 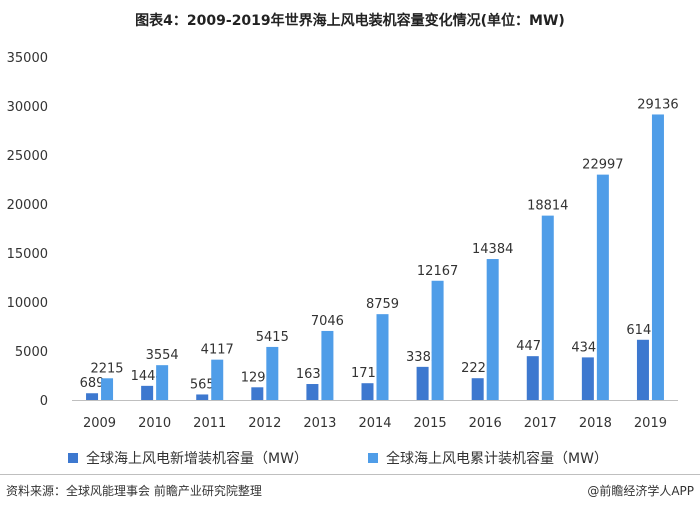 I want to click on x-tick-label: 2012, so click(x=264, y=423).